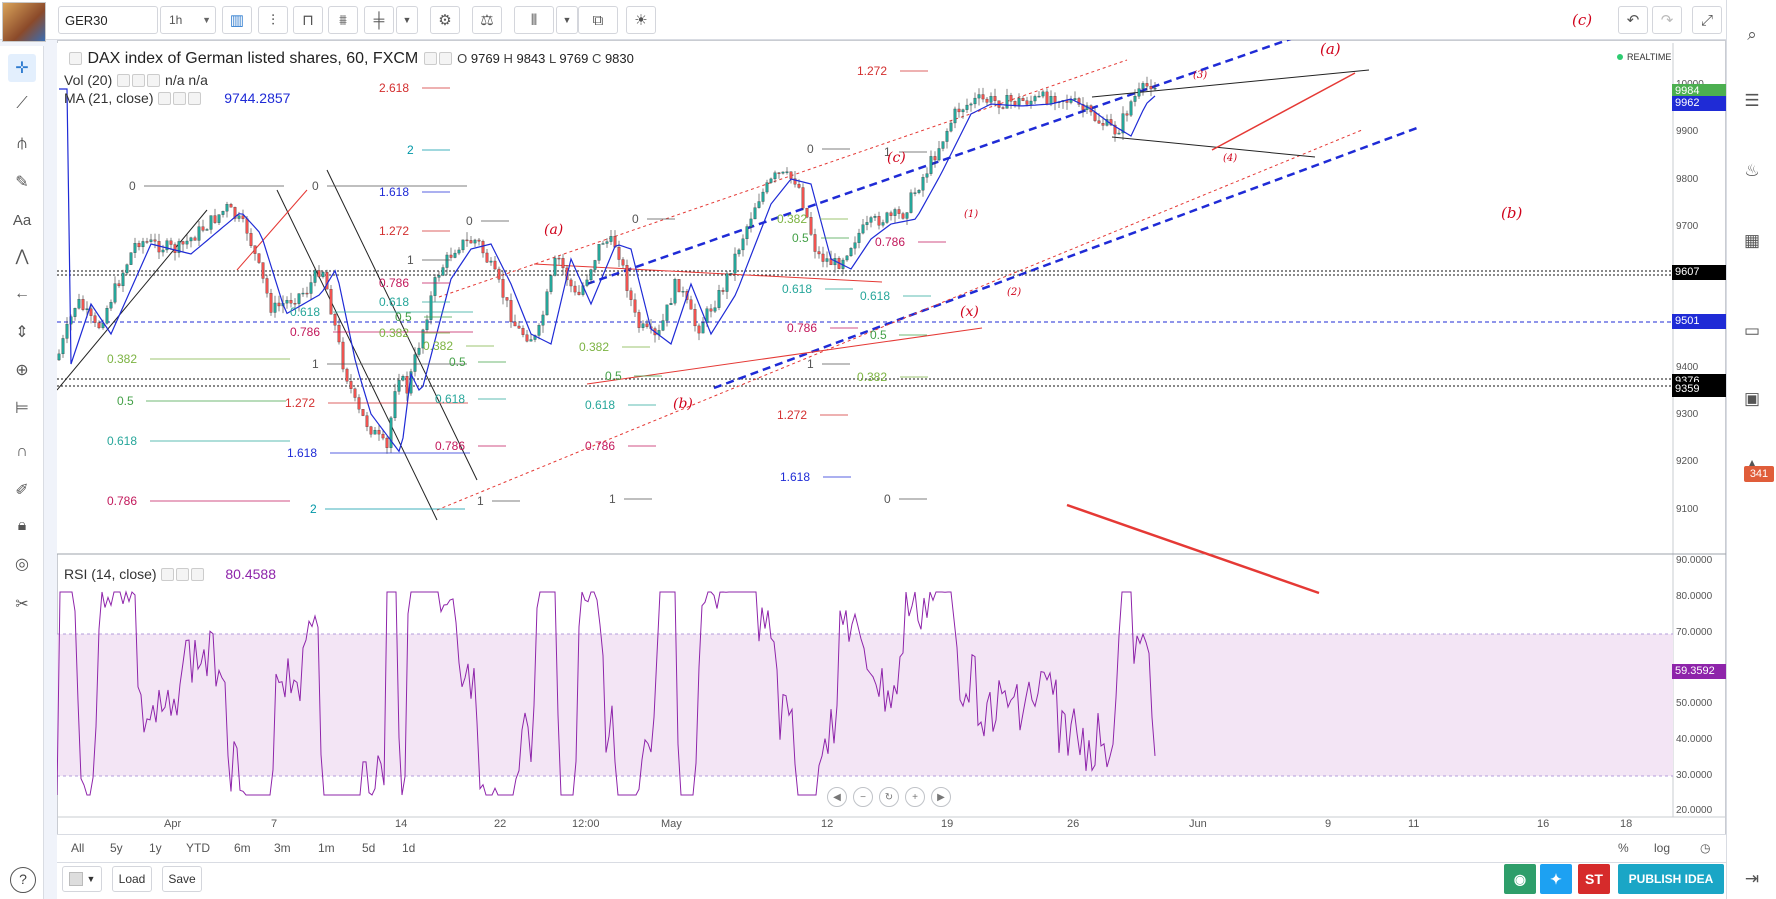  I want to click on camera-icon: ◉, so click(1520, 879).